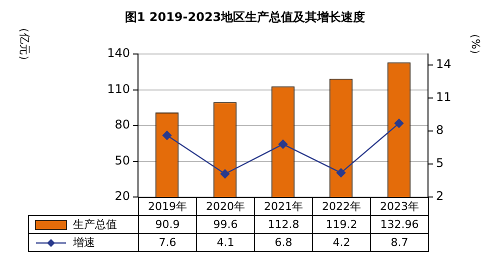 The image size is (491, 273). I want to click on data-label: 4.2, so click(341, 243).